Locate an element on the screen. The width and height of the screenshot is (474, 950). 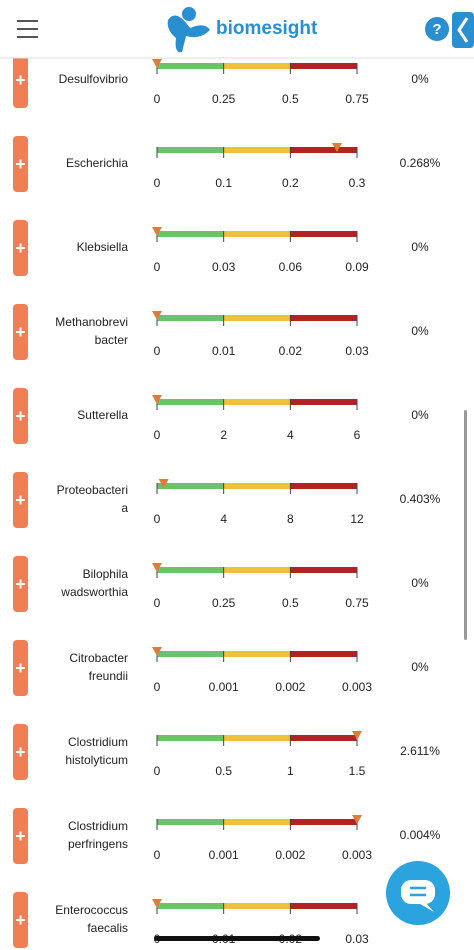
row: Klebsiella 0 0.03 0.06 0.09 0% is located at coordinates (221, 248).